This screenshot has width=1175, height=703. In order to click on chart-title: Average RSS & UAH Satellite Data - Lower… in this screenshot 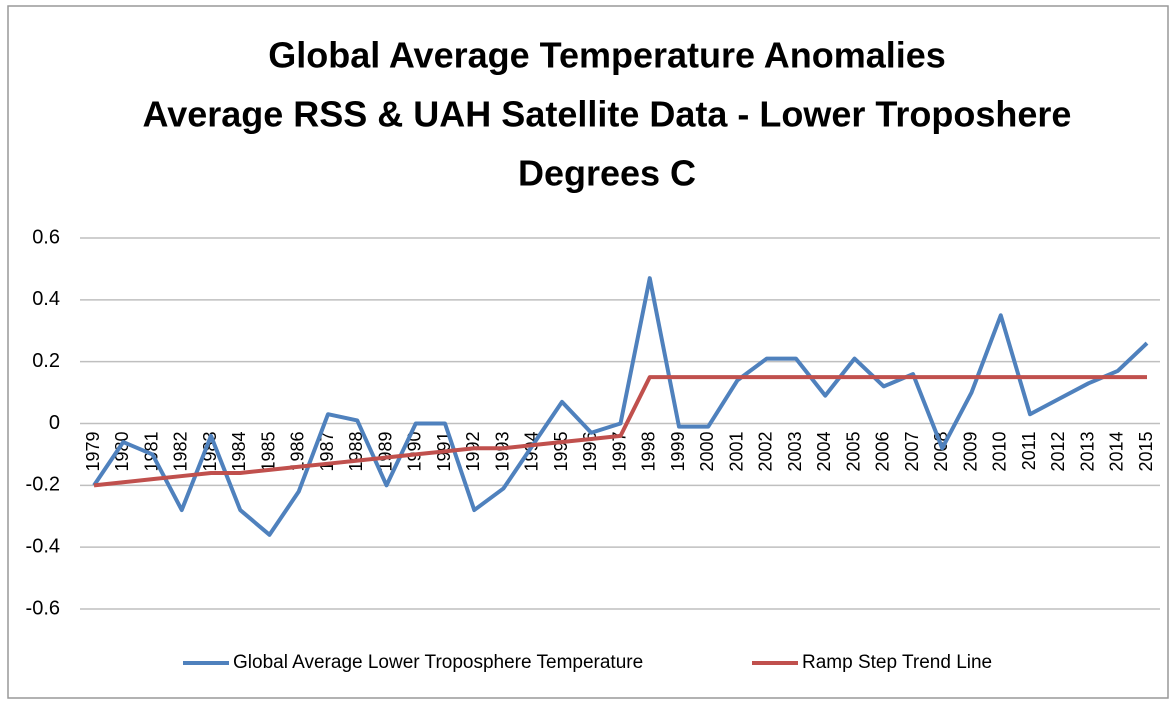, I will do `click(607, 114)`.